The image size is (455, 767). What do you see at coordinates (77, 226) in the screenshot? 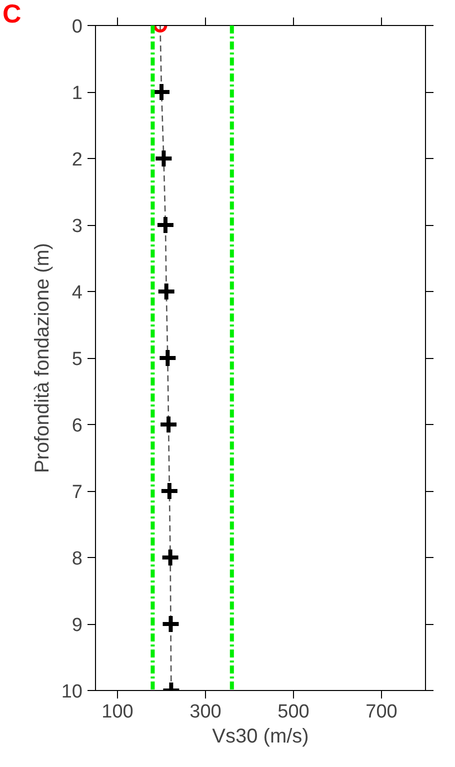
I see `y-tick-label: 3` at bounding box center [77, 226].